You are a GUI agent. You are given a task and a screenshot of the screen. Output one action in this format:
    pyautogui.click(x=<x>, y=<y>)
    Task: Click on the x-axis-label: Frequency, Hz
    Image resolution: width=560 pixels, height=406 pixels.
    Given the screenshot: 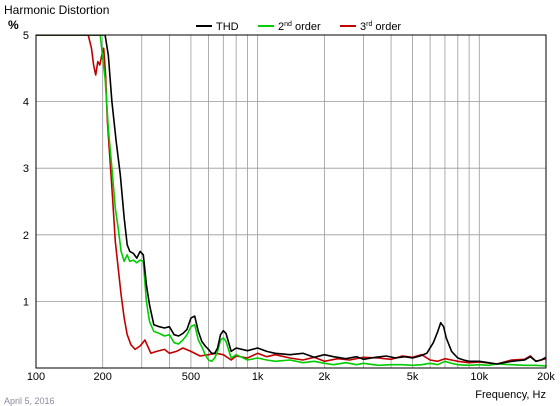 What is the action you would take?
    pyautogui.click(x=510, y=395)
    